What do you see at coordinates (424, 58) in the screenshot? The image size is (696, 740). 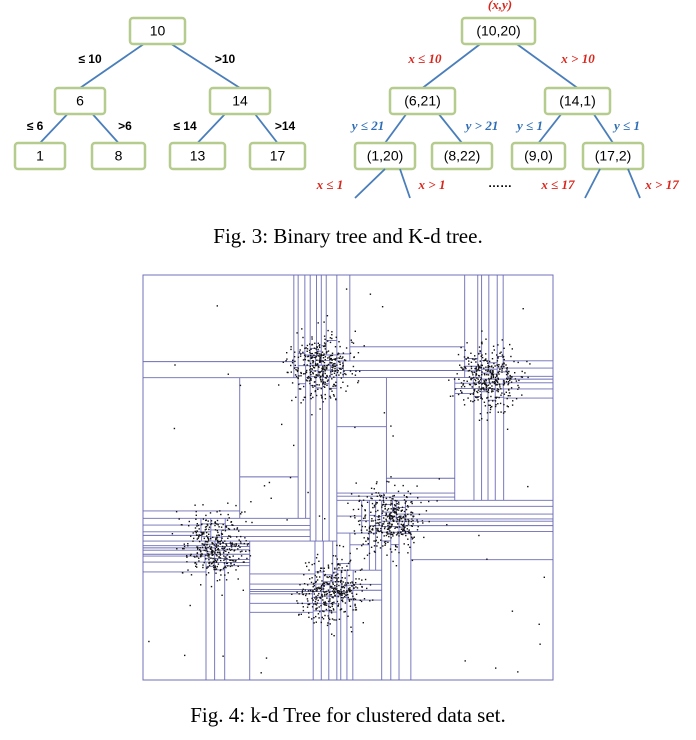 I see `edge-label: x ≤ 10` at bounding box center [424, 58].